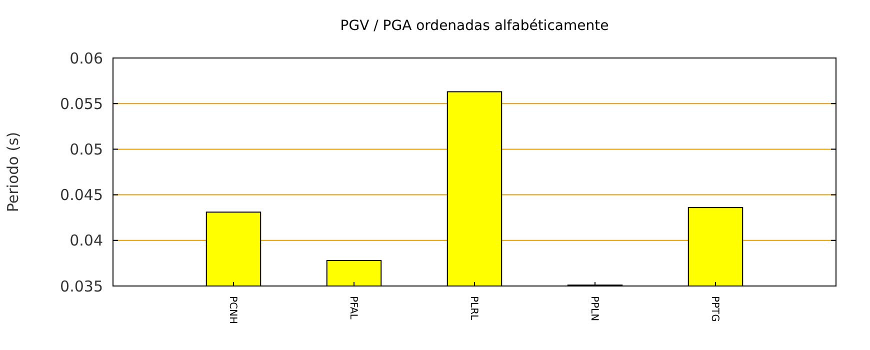  What do you see at coordinates (474, 26) in the screenshot?
I see `chart-title: PGV / PGA ordenadas alfabéticamente` at bounding box center [474, 26].